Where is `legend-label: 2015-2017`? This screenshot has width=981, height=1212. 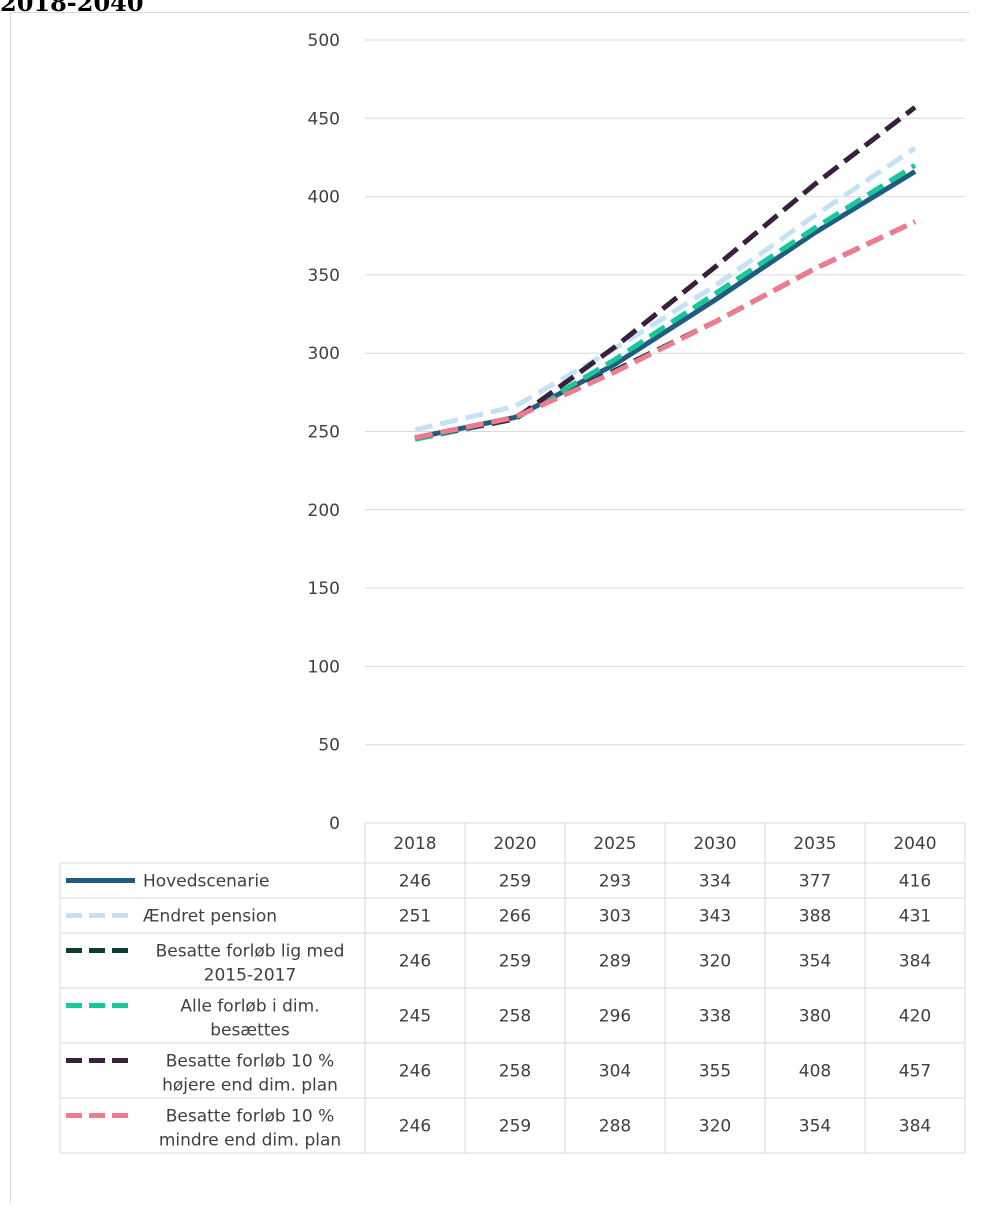
legend-label: 2015-2017 is located at coordinates (250, 976).